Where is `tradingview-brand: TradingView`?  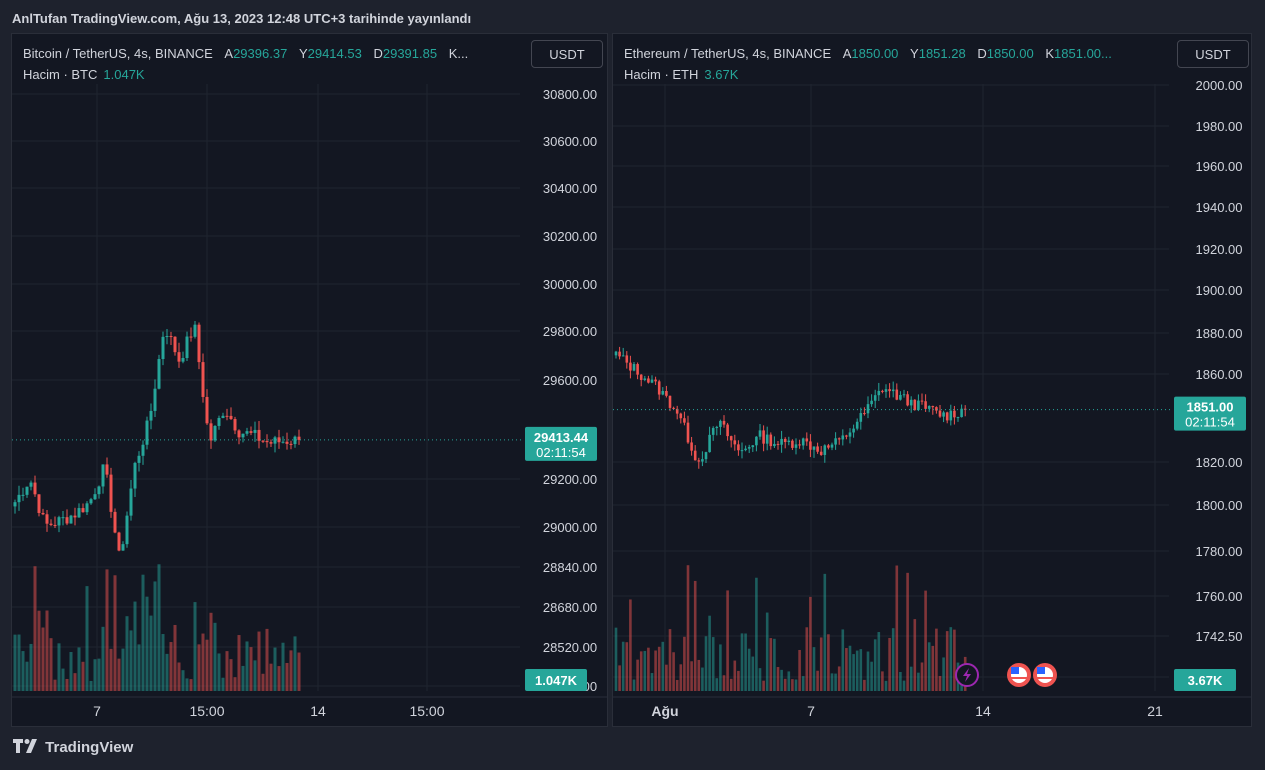
tradingview-brand: TradingView is located at coordinates (73, 748).